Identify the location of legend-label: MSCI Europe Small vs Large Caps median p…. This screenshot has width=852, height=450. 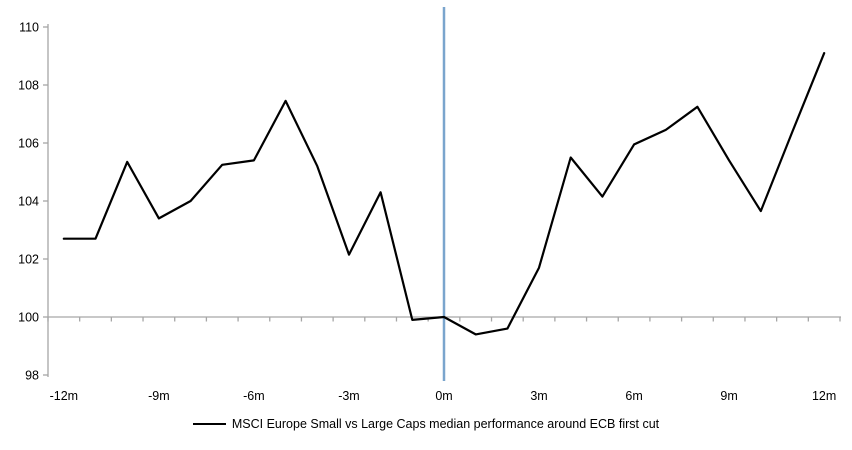
(445, 424).